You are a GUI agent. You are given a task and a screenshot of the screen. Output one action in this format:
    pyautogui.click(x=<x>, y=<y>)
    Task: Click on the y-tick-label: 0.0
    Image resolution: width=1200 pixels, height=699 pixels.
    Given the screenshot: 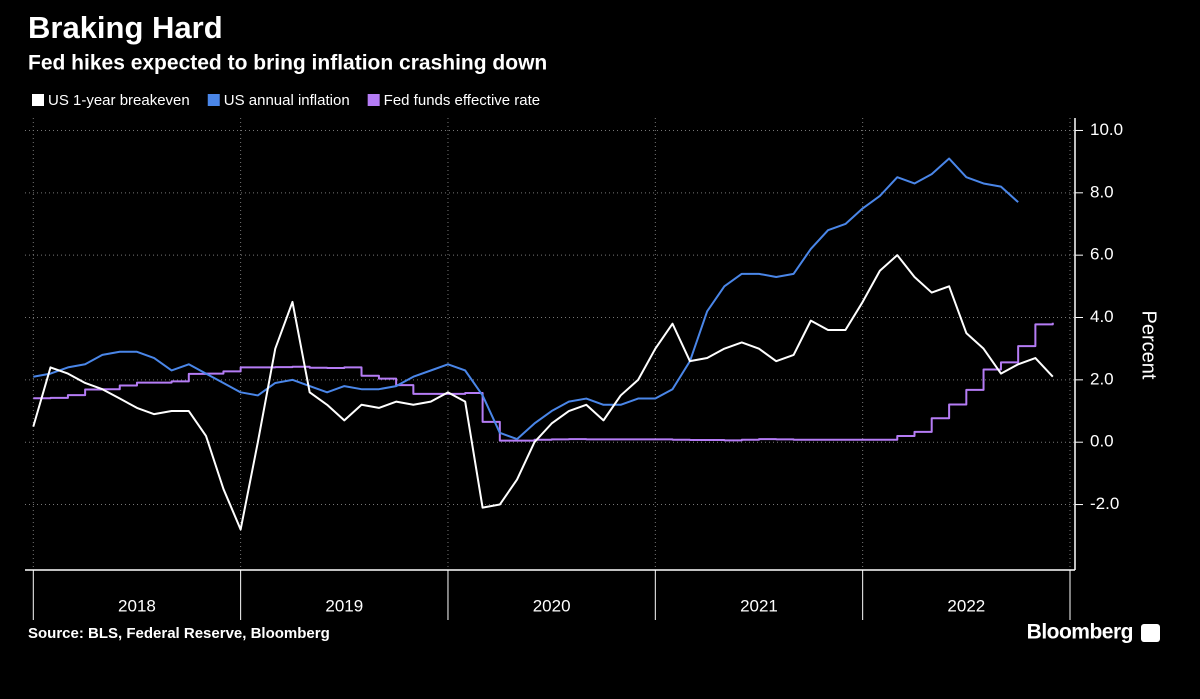 What is the action you would take?
    pyautogui.click(x=1102, y=441)
    